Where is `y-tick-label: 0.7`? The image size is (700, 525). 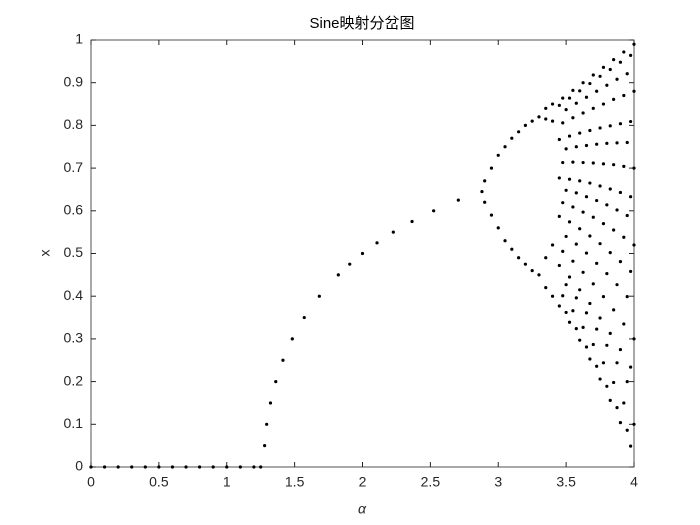
y-tick-label: 0.7 is located at coordinates (74, 167).